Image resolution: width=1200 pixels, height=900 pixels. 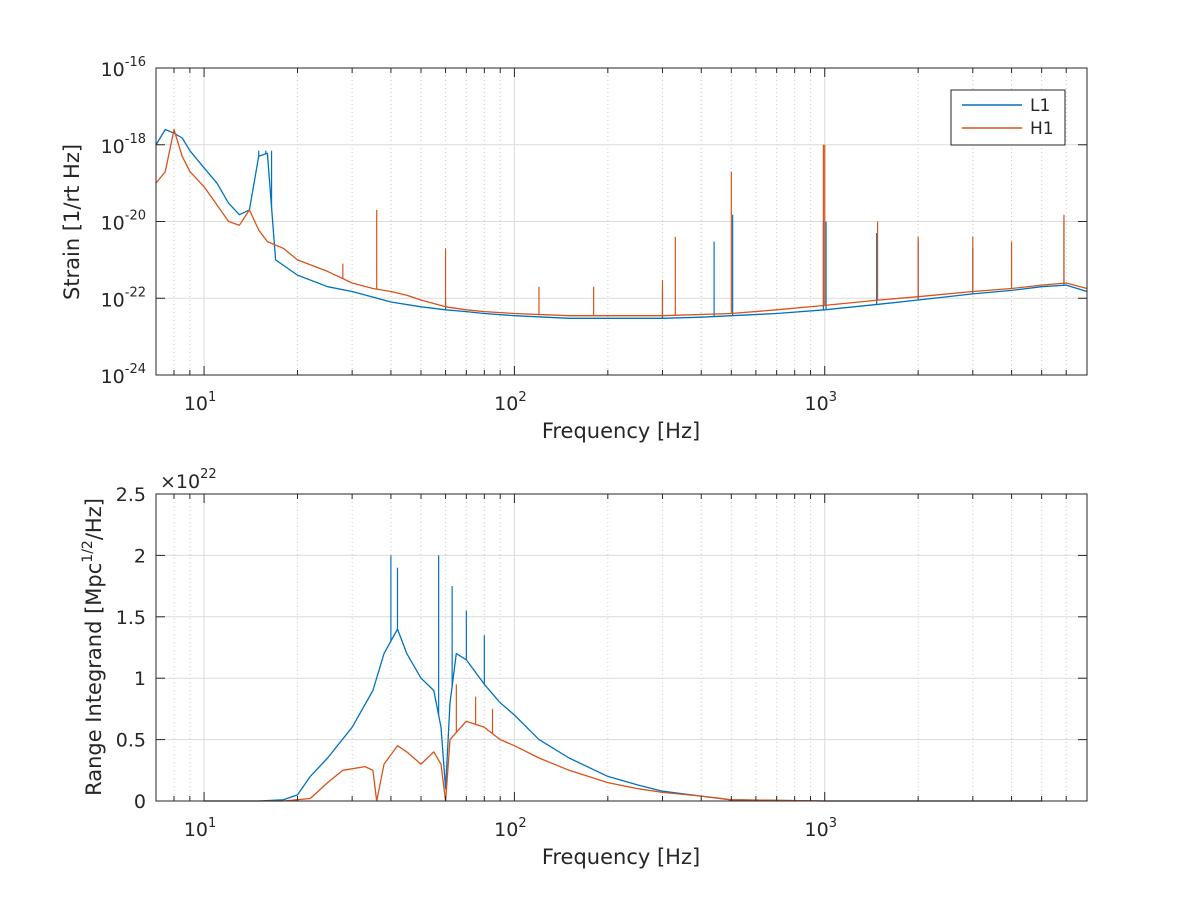 I want to click on range-x-axis-label: Frequency [Hz], so click(x=621, y=857).